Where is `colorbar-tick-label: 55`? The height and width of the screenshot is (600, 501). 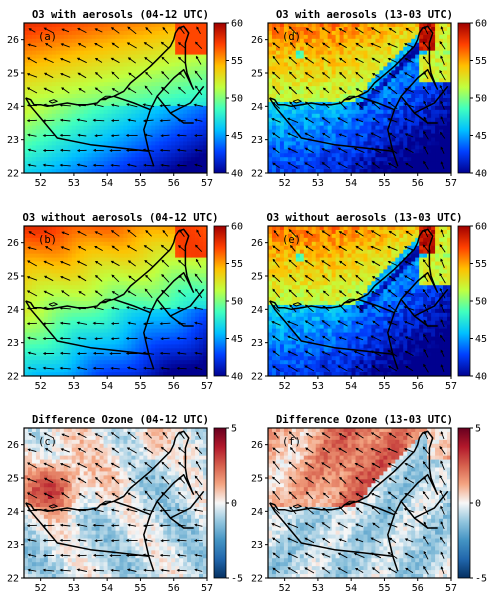 colorbar-tick-label: 55 is located at coordinates (481, 61).